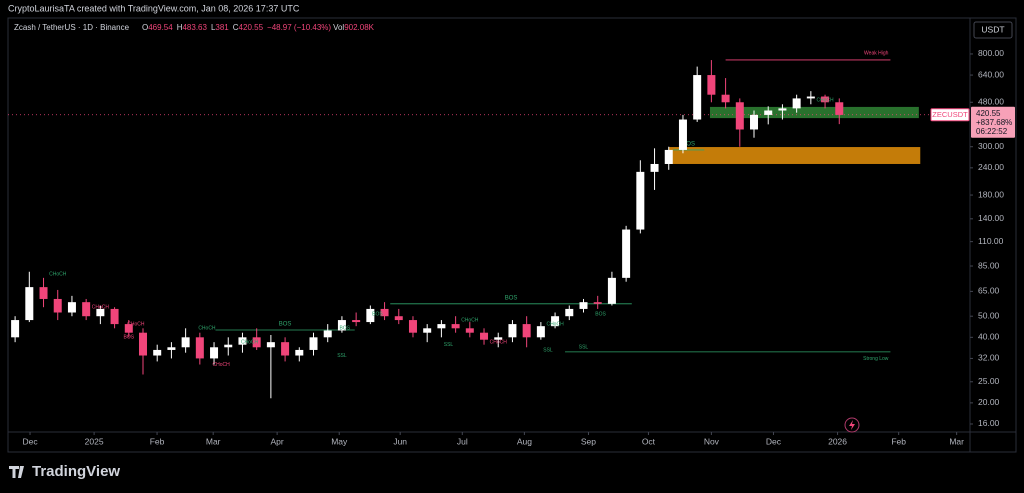 This screenshot has width=1024, height=493. What do you see at coordinates (76, 471) in the screenshot?
I see `brand-name: TradingView` at bounding box center [76, 471].